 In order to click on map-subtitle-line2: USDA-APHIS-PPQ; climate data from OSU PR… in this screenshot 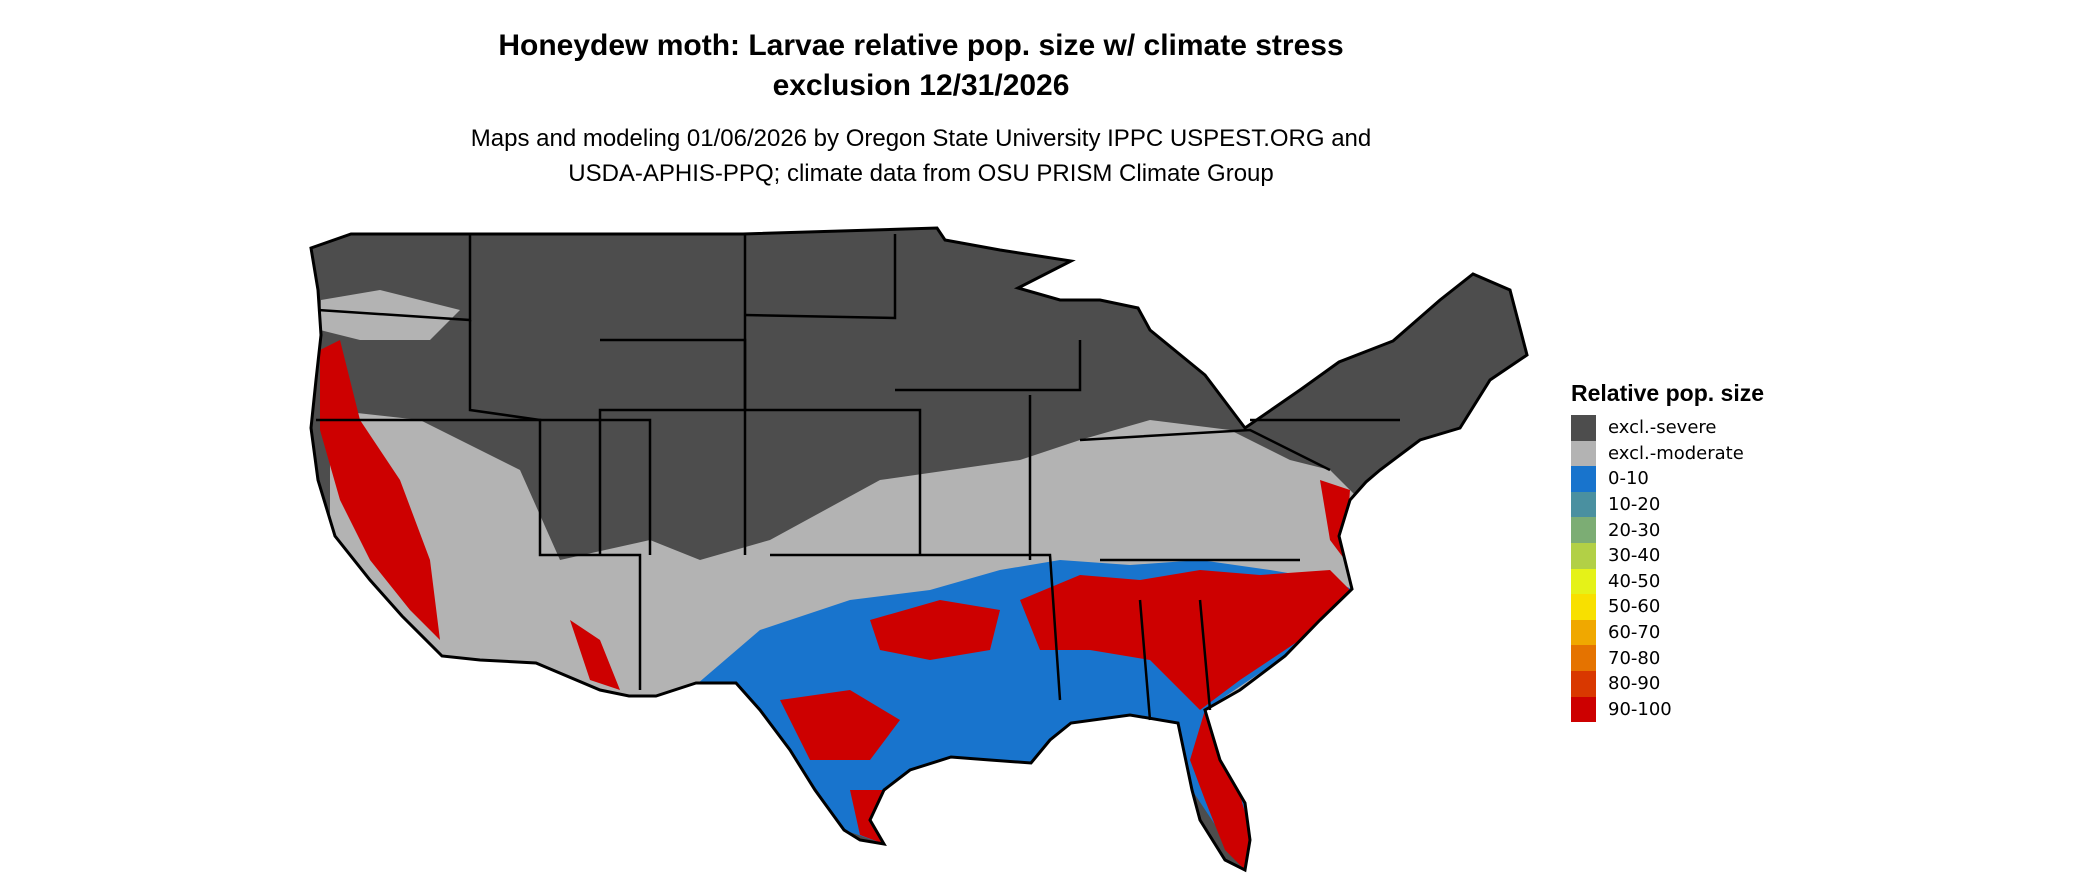, I will do `click(921, 173)`.